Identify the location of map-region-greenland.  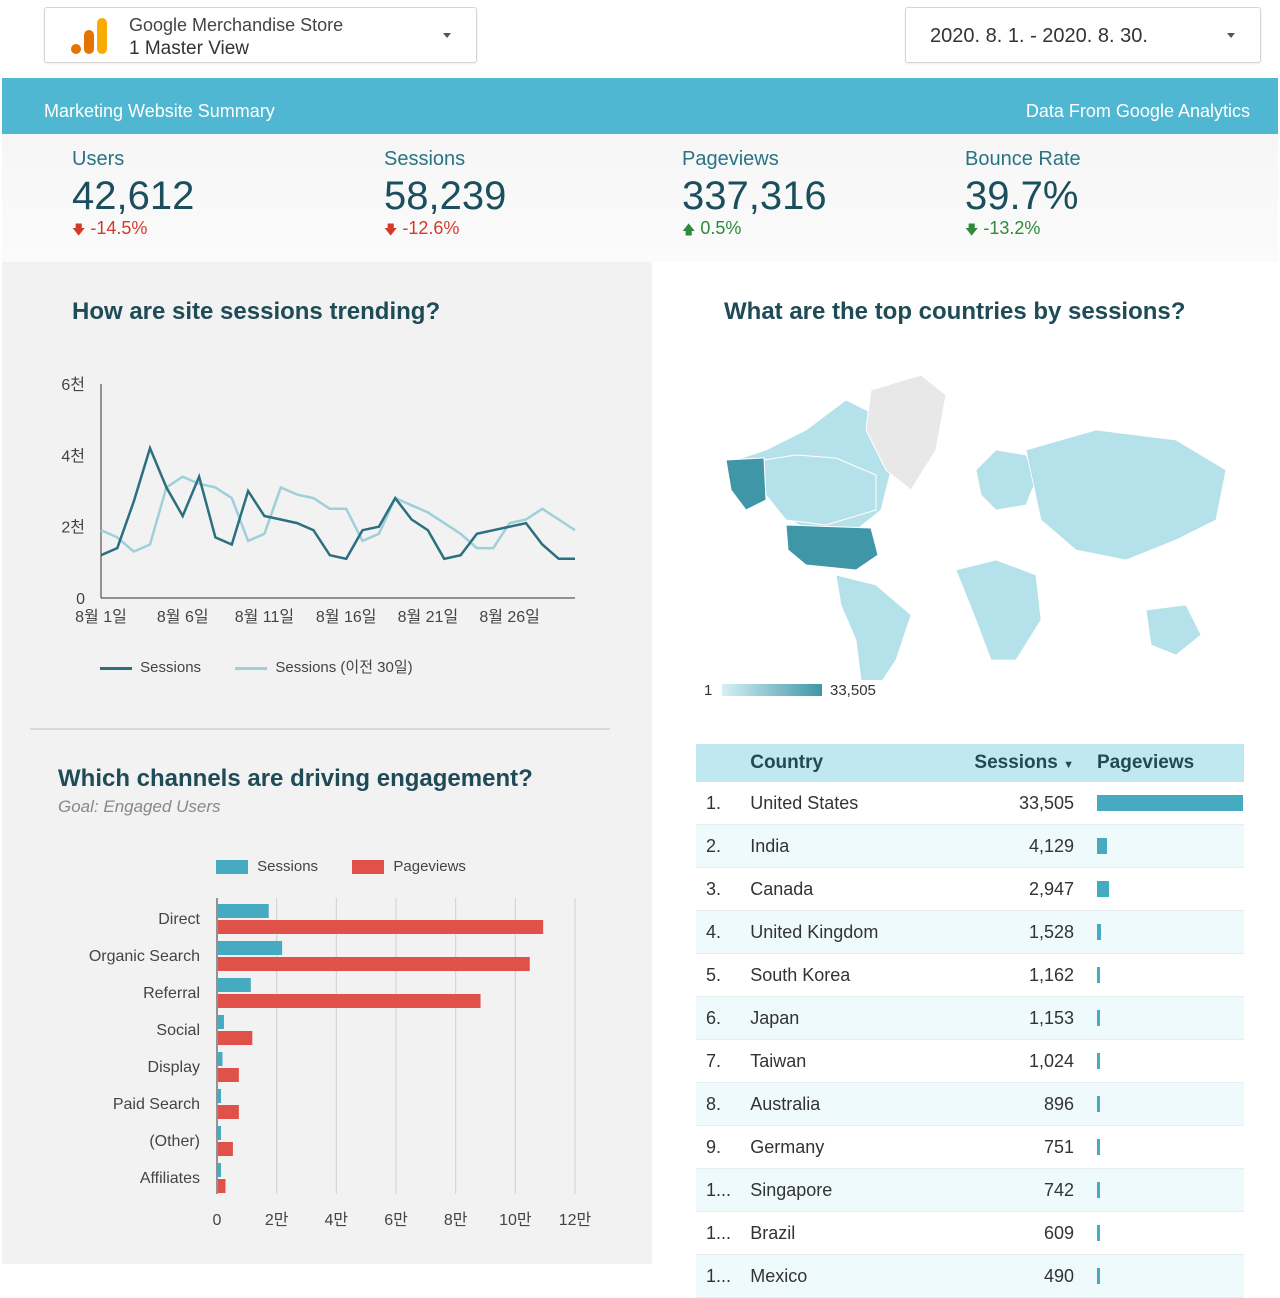
(906, 432).